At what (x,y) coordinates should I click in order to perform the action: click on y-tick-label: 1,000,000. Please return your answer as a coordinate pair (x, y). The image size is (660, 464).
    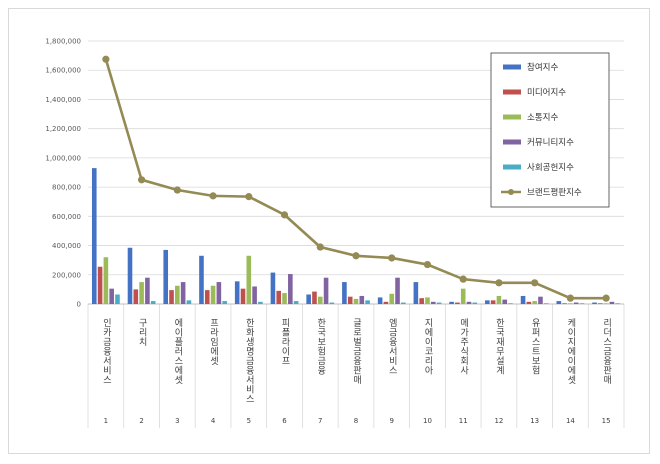
    Looking at the image, I should click on (63, 158).